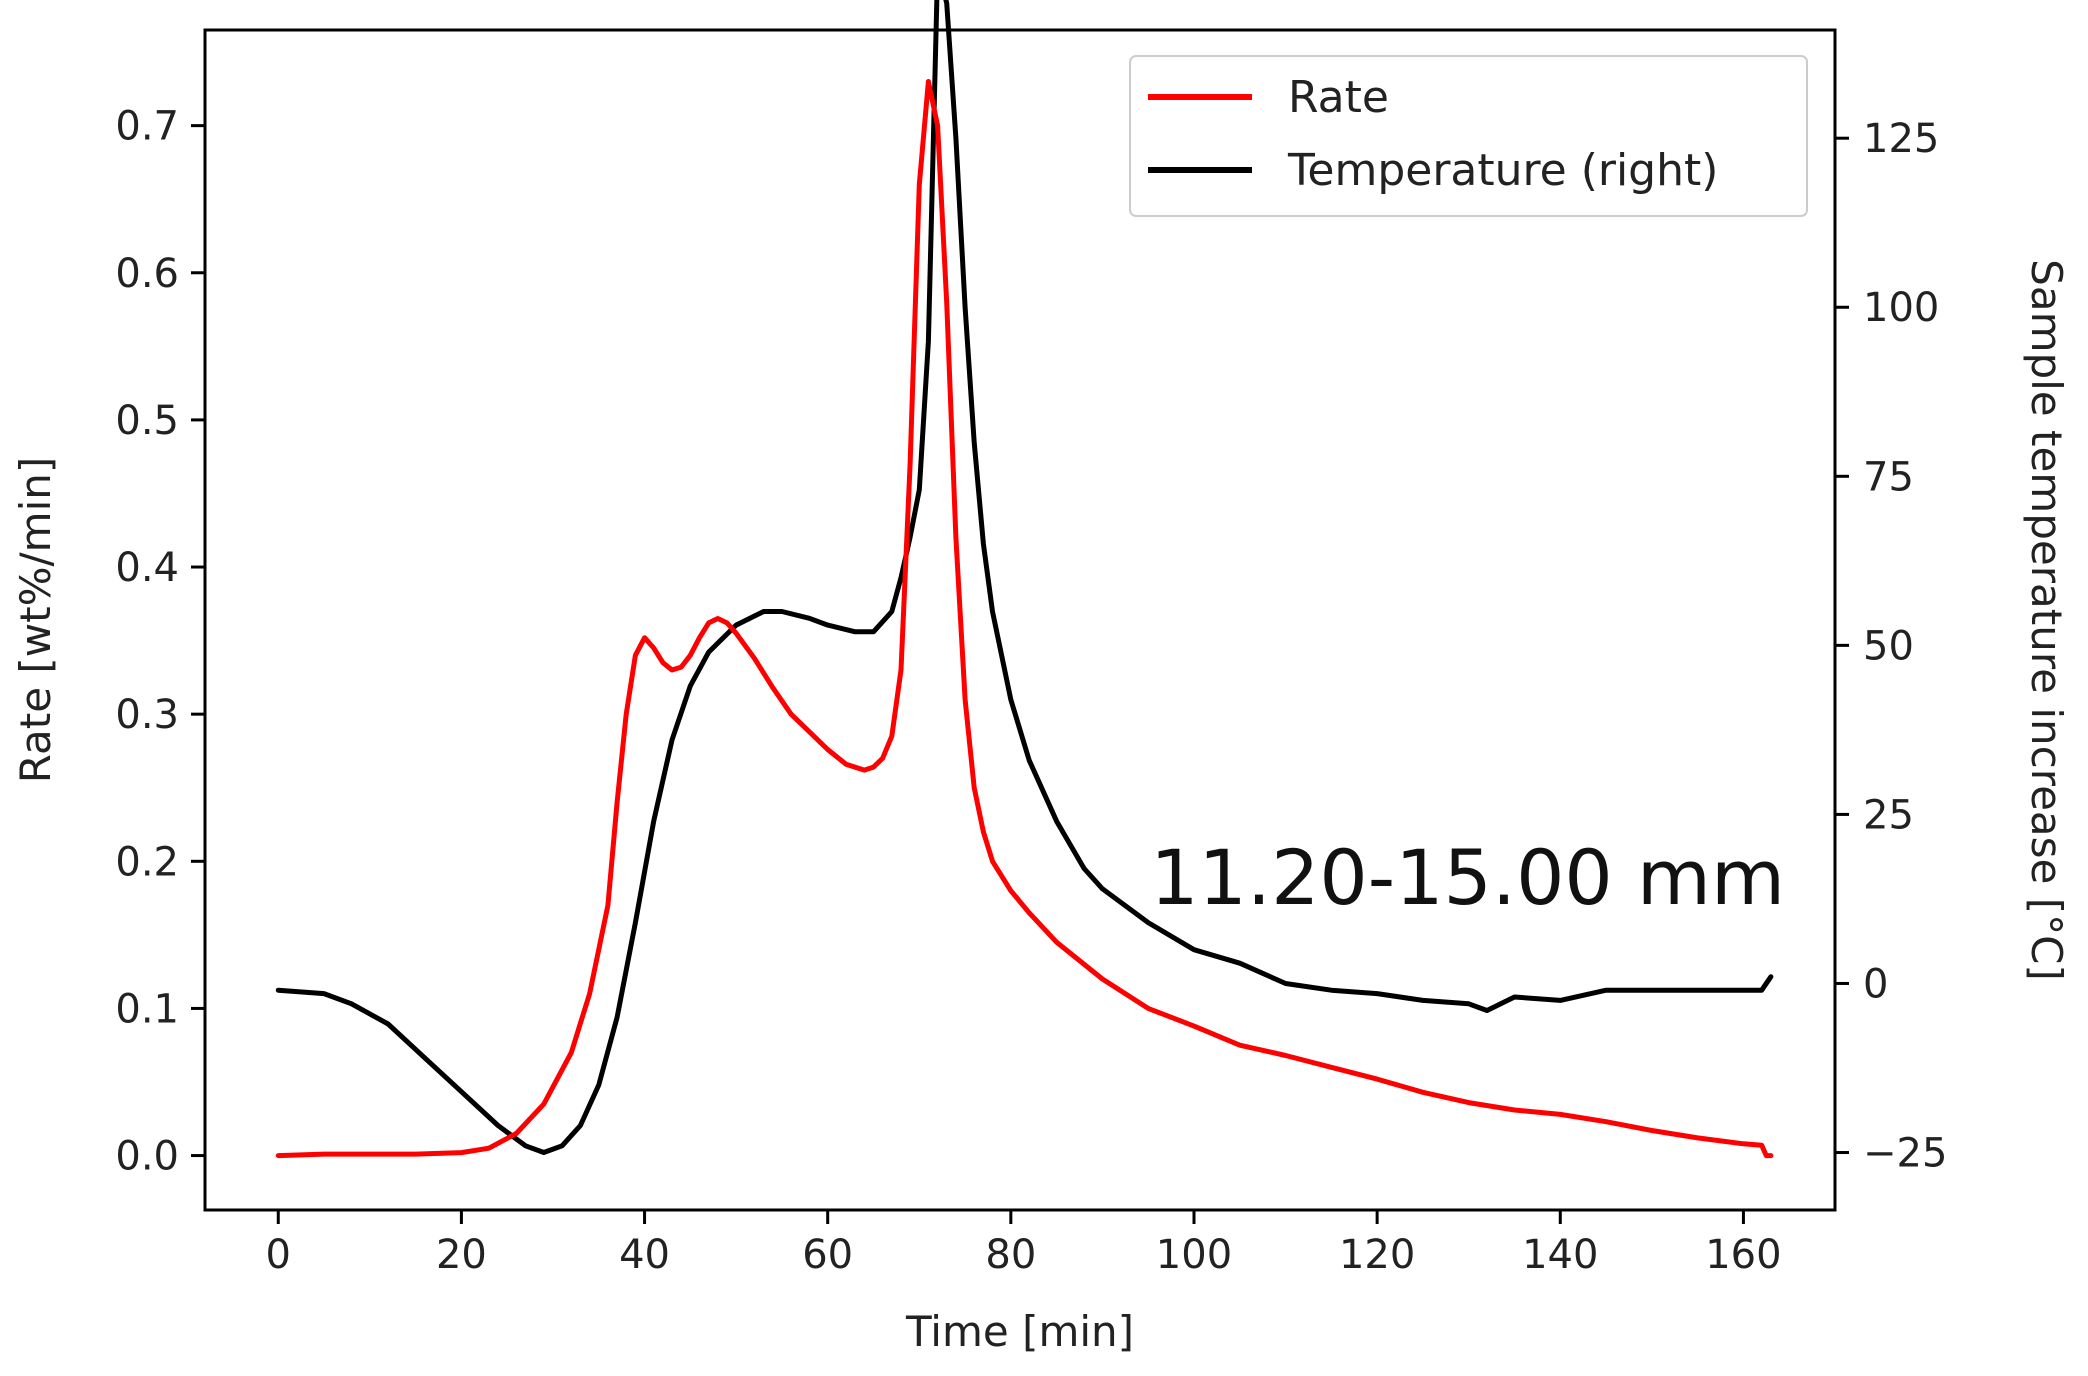 The image size is (2088, 1376). I want to click on x-tick-label: 60, so click(827, 1255).